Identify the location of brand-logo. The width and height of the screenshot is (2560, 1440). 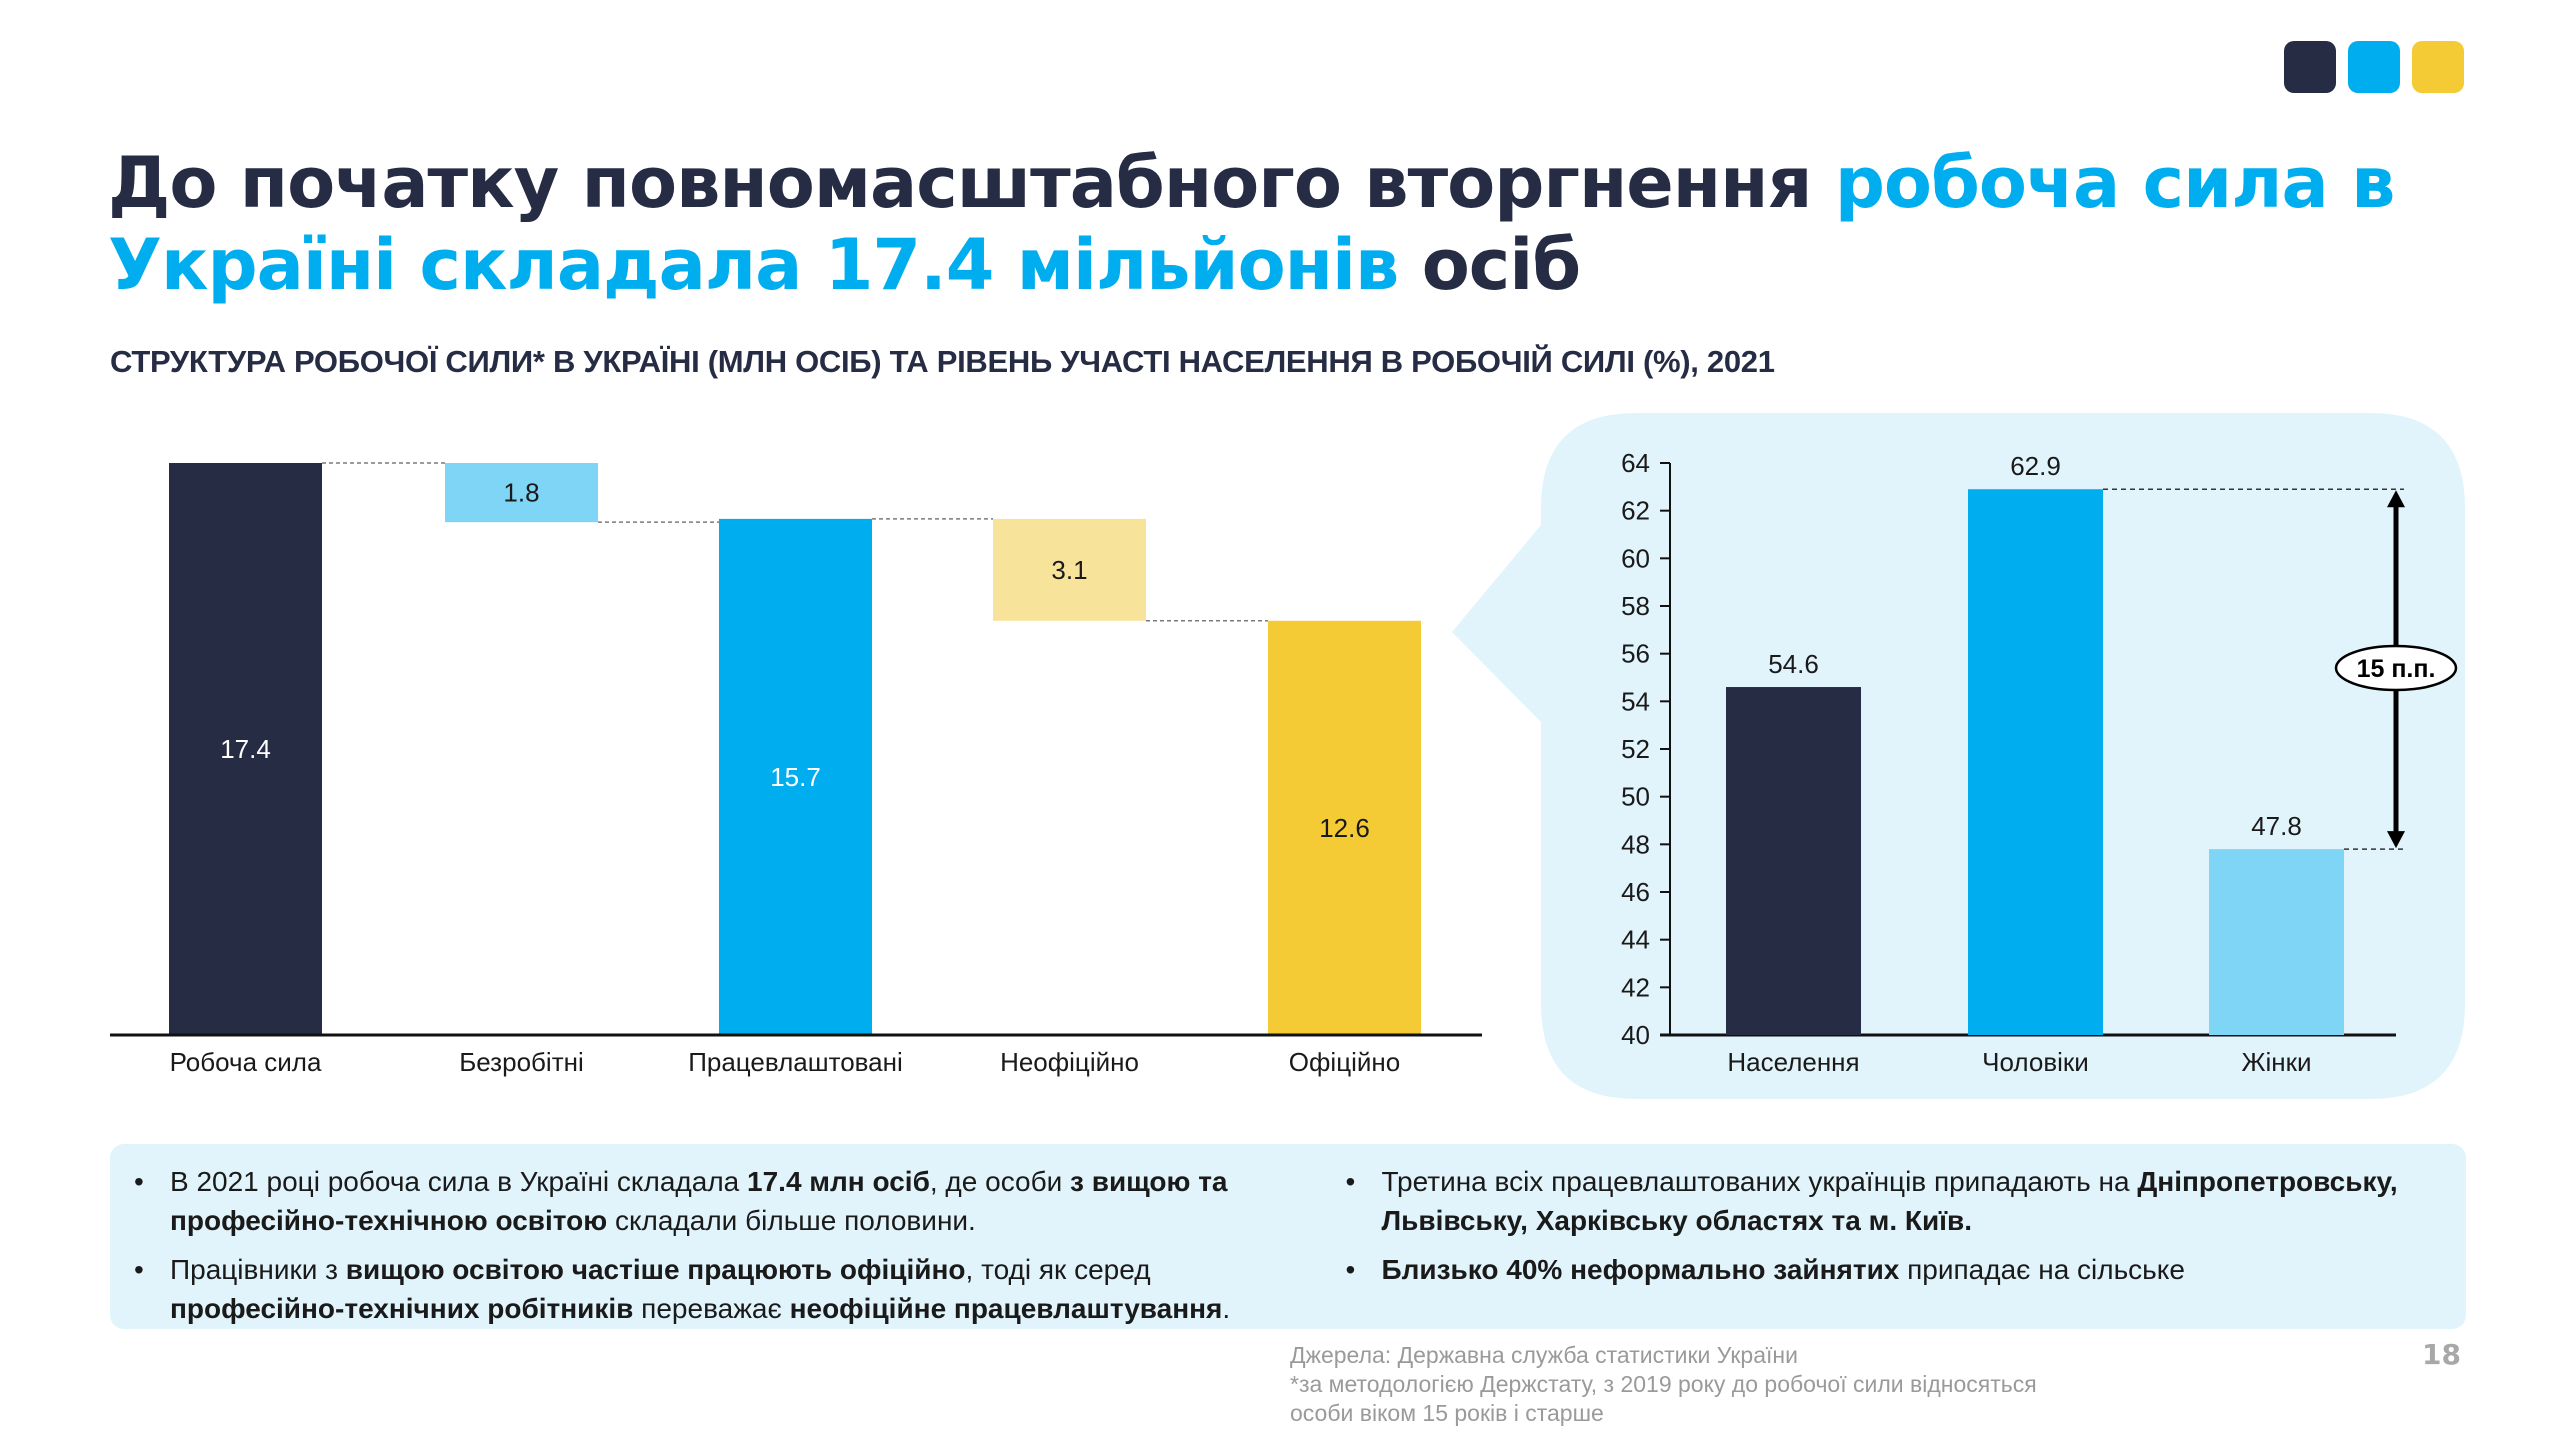
(2374, 67).